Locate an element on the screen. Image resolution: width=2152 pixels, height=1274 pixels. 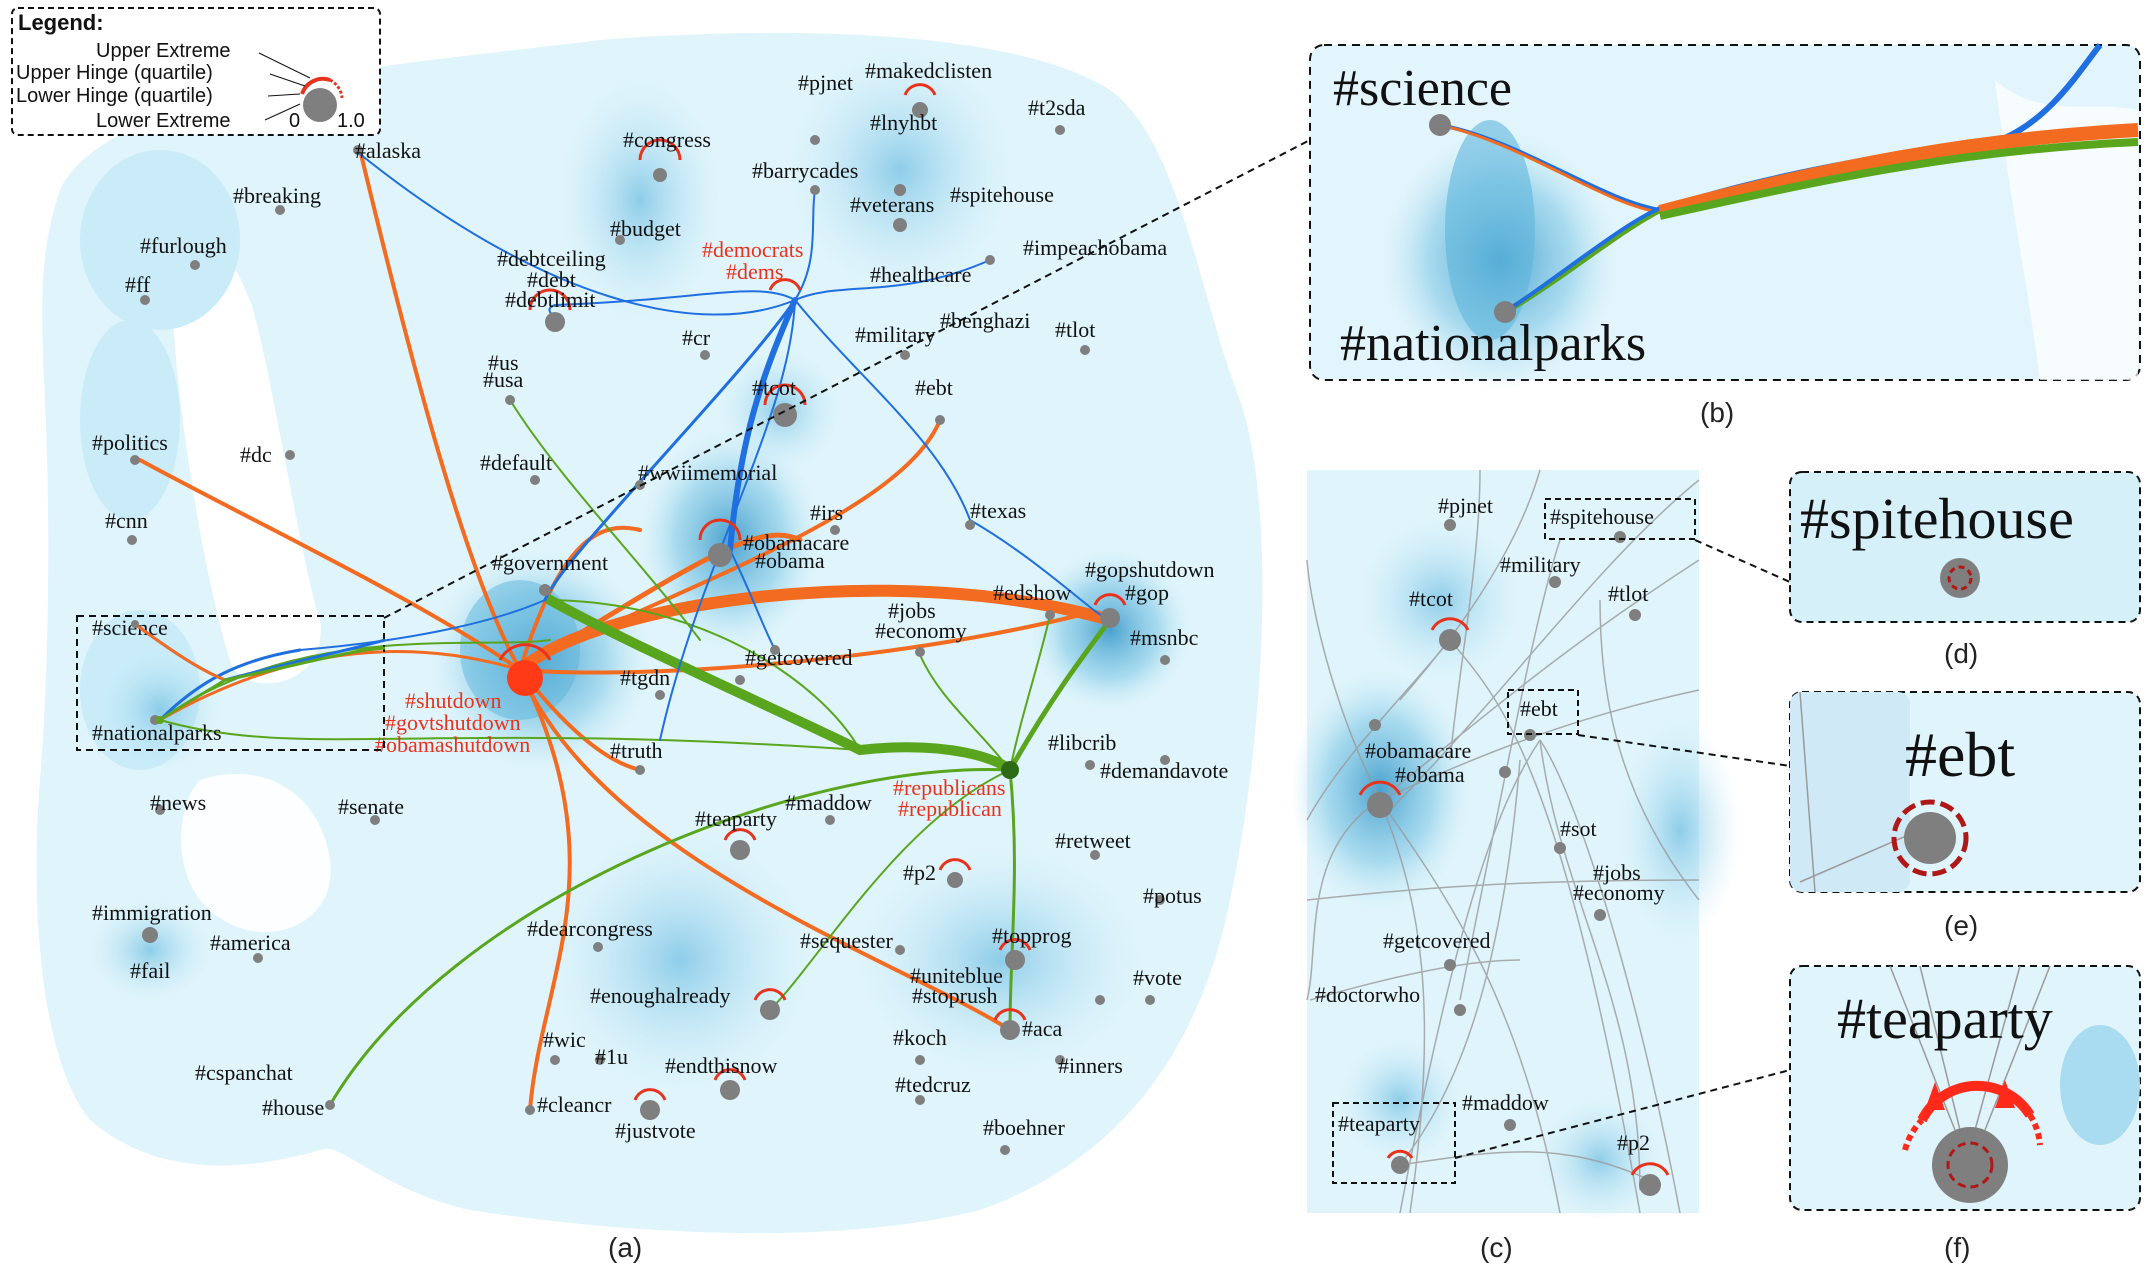
label-cleancr: #cleancr is located at coordinates (574, 1104).